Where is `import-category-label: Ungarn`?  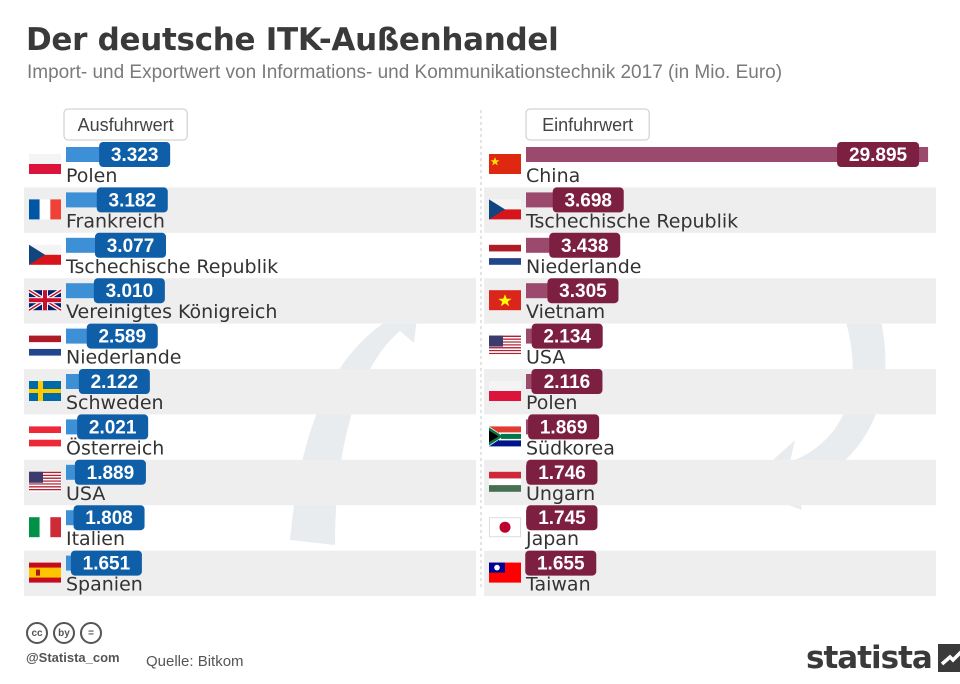
import-category-label: Ungarn is located at coordinates (560, 494).